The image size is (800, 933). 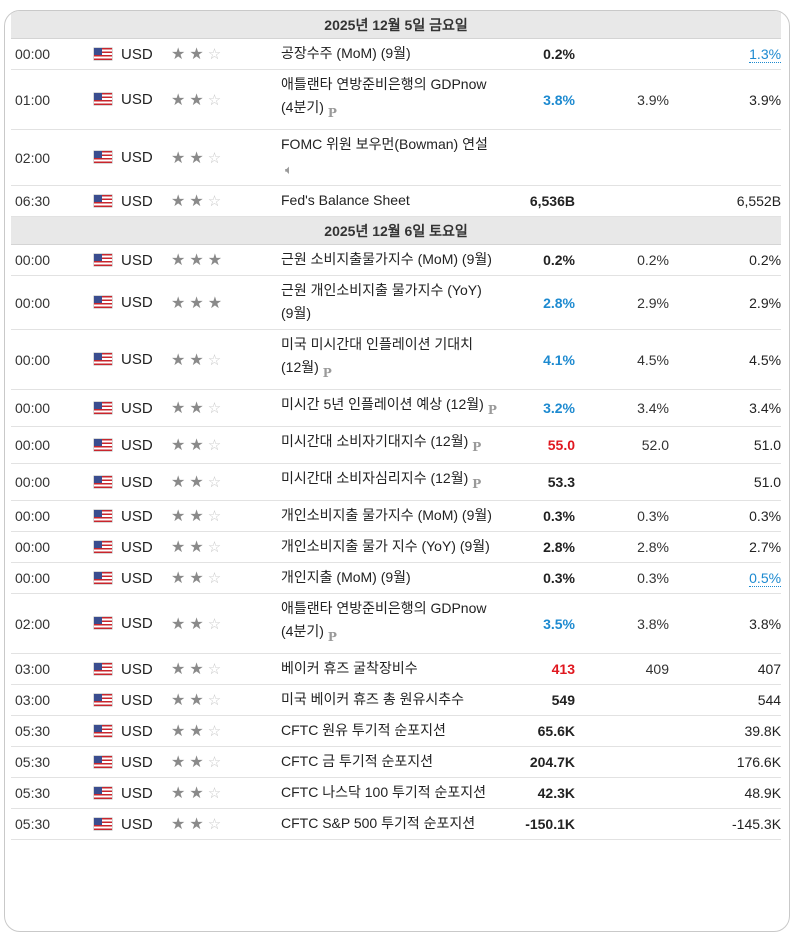 I want to click on event-name-cell: CFTC 나스닥 100 투기적 순포지션, so click(x=389, y=793).